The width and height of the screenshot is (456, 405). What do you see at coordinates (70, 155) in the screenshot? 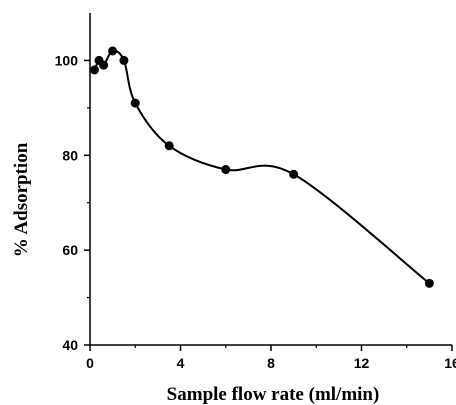
I see `y-tick-label: 80` at bounding box center [70, 155].